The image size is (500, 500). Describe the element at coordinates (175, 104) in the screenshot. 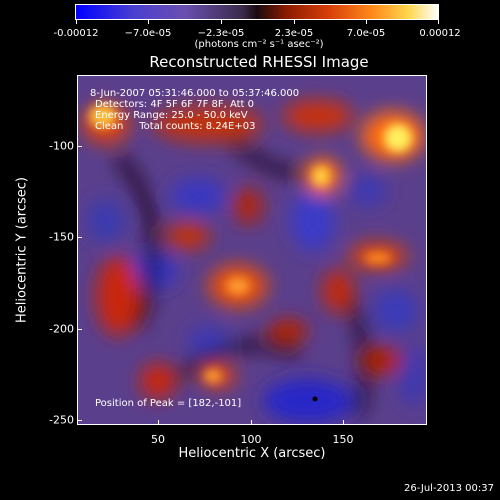

I see `detectors-label: Detectors: 4F 5F 6F 7F 8F, Att 0` at that location.